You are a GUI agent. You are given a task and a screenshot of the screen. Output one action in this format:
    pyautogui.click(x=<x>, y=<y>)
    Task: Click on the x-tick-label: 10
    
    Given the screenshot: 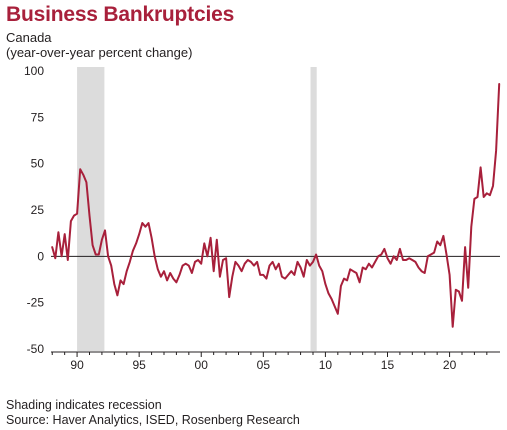 What is the action you would take?
    pyautogui.click(x=326, y=365)
    